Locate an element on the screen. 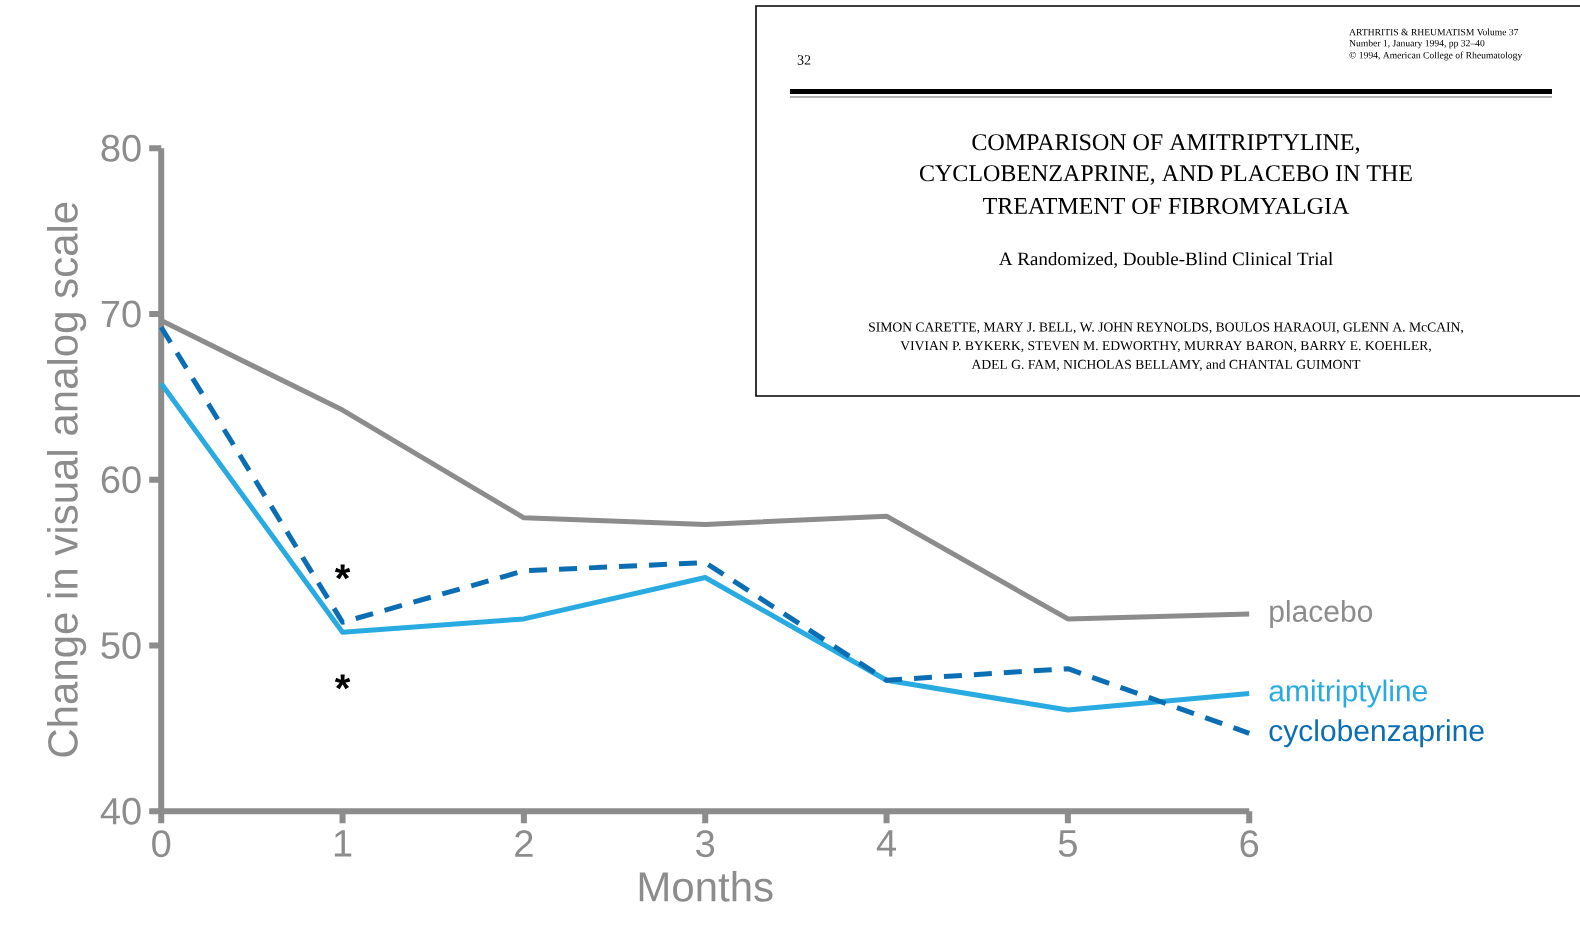  y-tick-label: 60 is located at coordinates (121, 480).